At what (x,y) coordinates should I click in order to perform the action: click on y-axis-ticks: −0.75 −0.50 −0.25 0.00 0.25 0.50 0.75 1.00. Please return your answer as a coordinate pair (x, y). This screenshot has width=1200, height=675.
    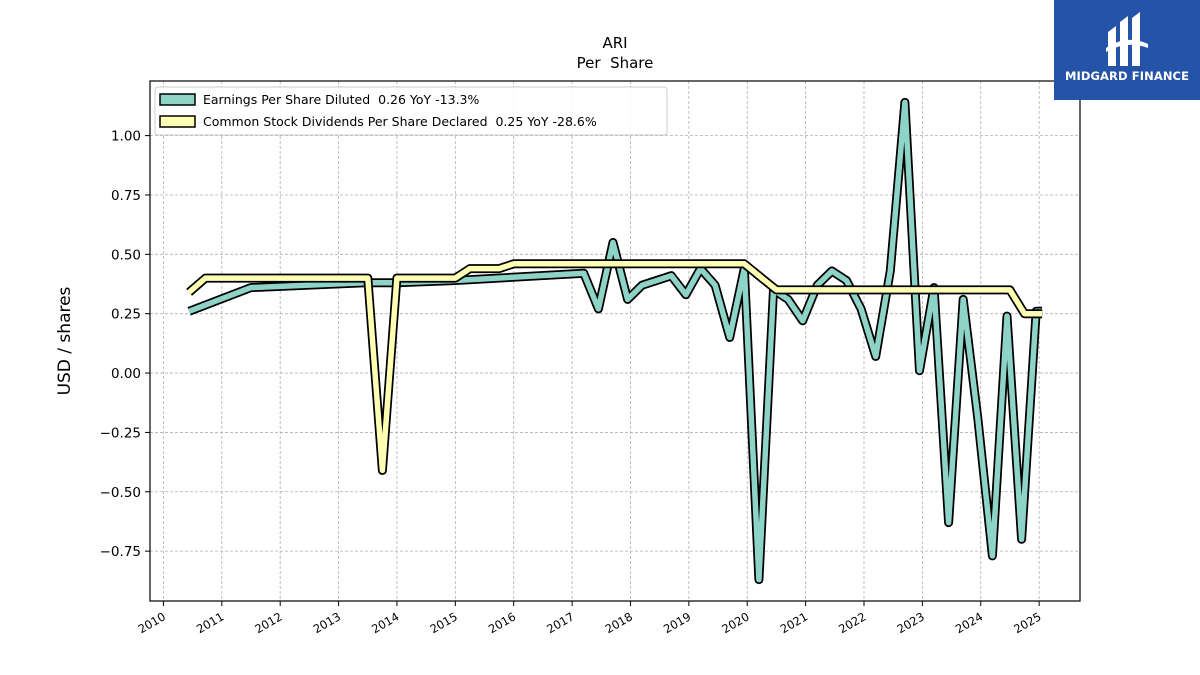
    Looking at the image, I should click on (125, 344).